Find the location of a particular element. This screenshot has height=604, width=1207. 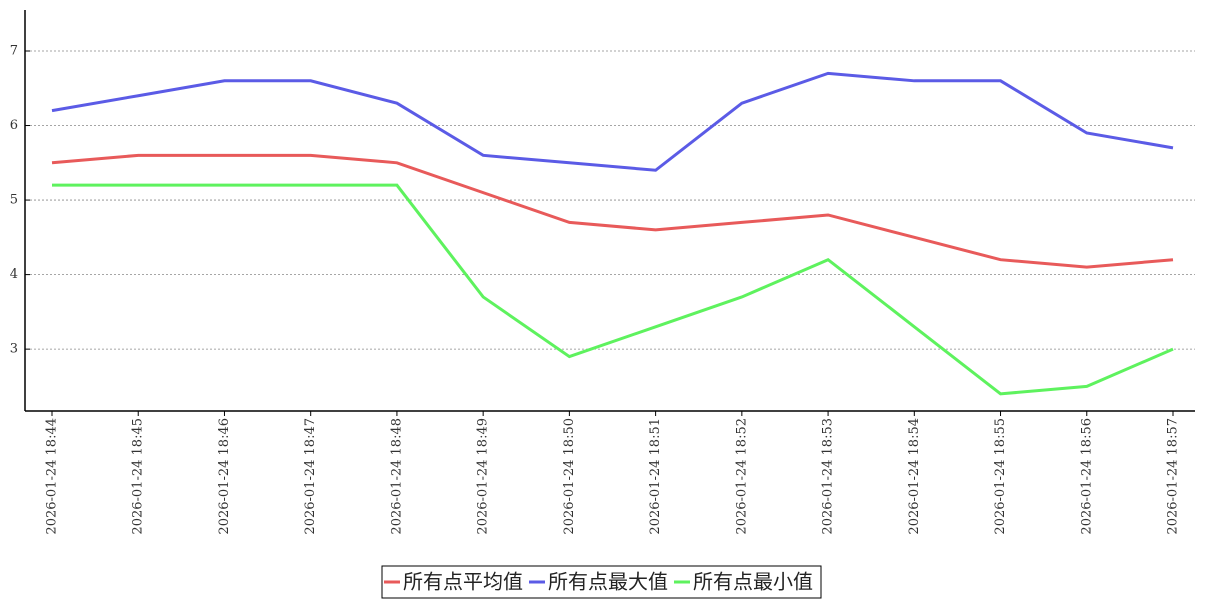

x-tick-label: 2026-01-24 18:49 is located at coordinates (483, 476).